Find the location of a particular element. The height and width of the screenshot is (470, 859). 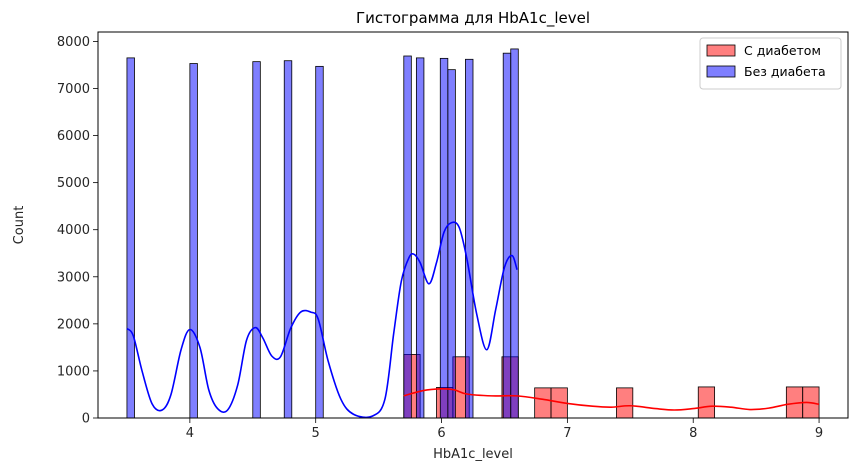

legend: С диабетом Без диабета is located at coordinates (770, 63).